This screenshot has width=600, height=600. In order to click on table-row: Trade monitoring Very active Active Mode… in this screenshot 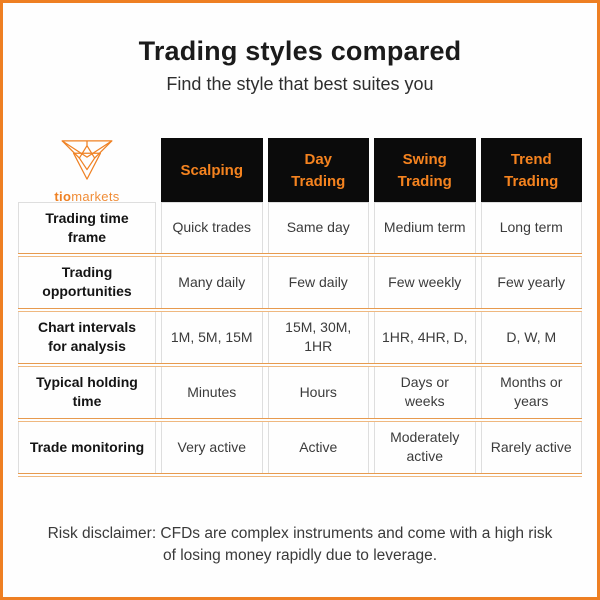, I will do `click(300, 447)`.